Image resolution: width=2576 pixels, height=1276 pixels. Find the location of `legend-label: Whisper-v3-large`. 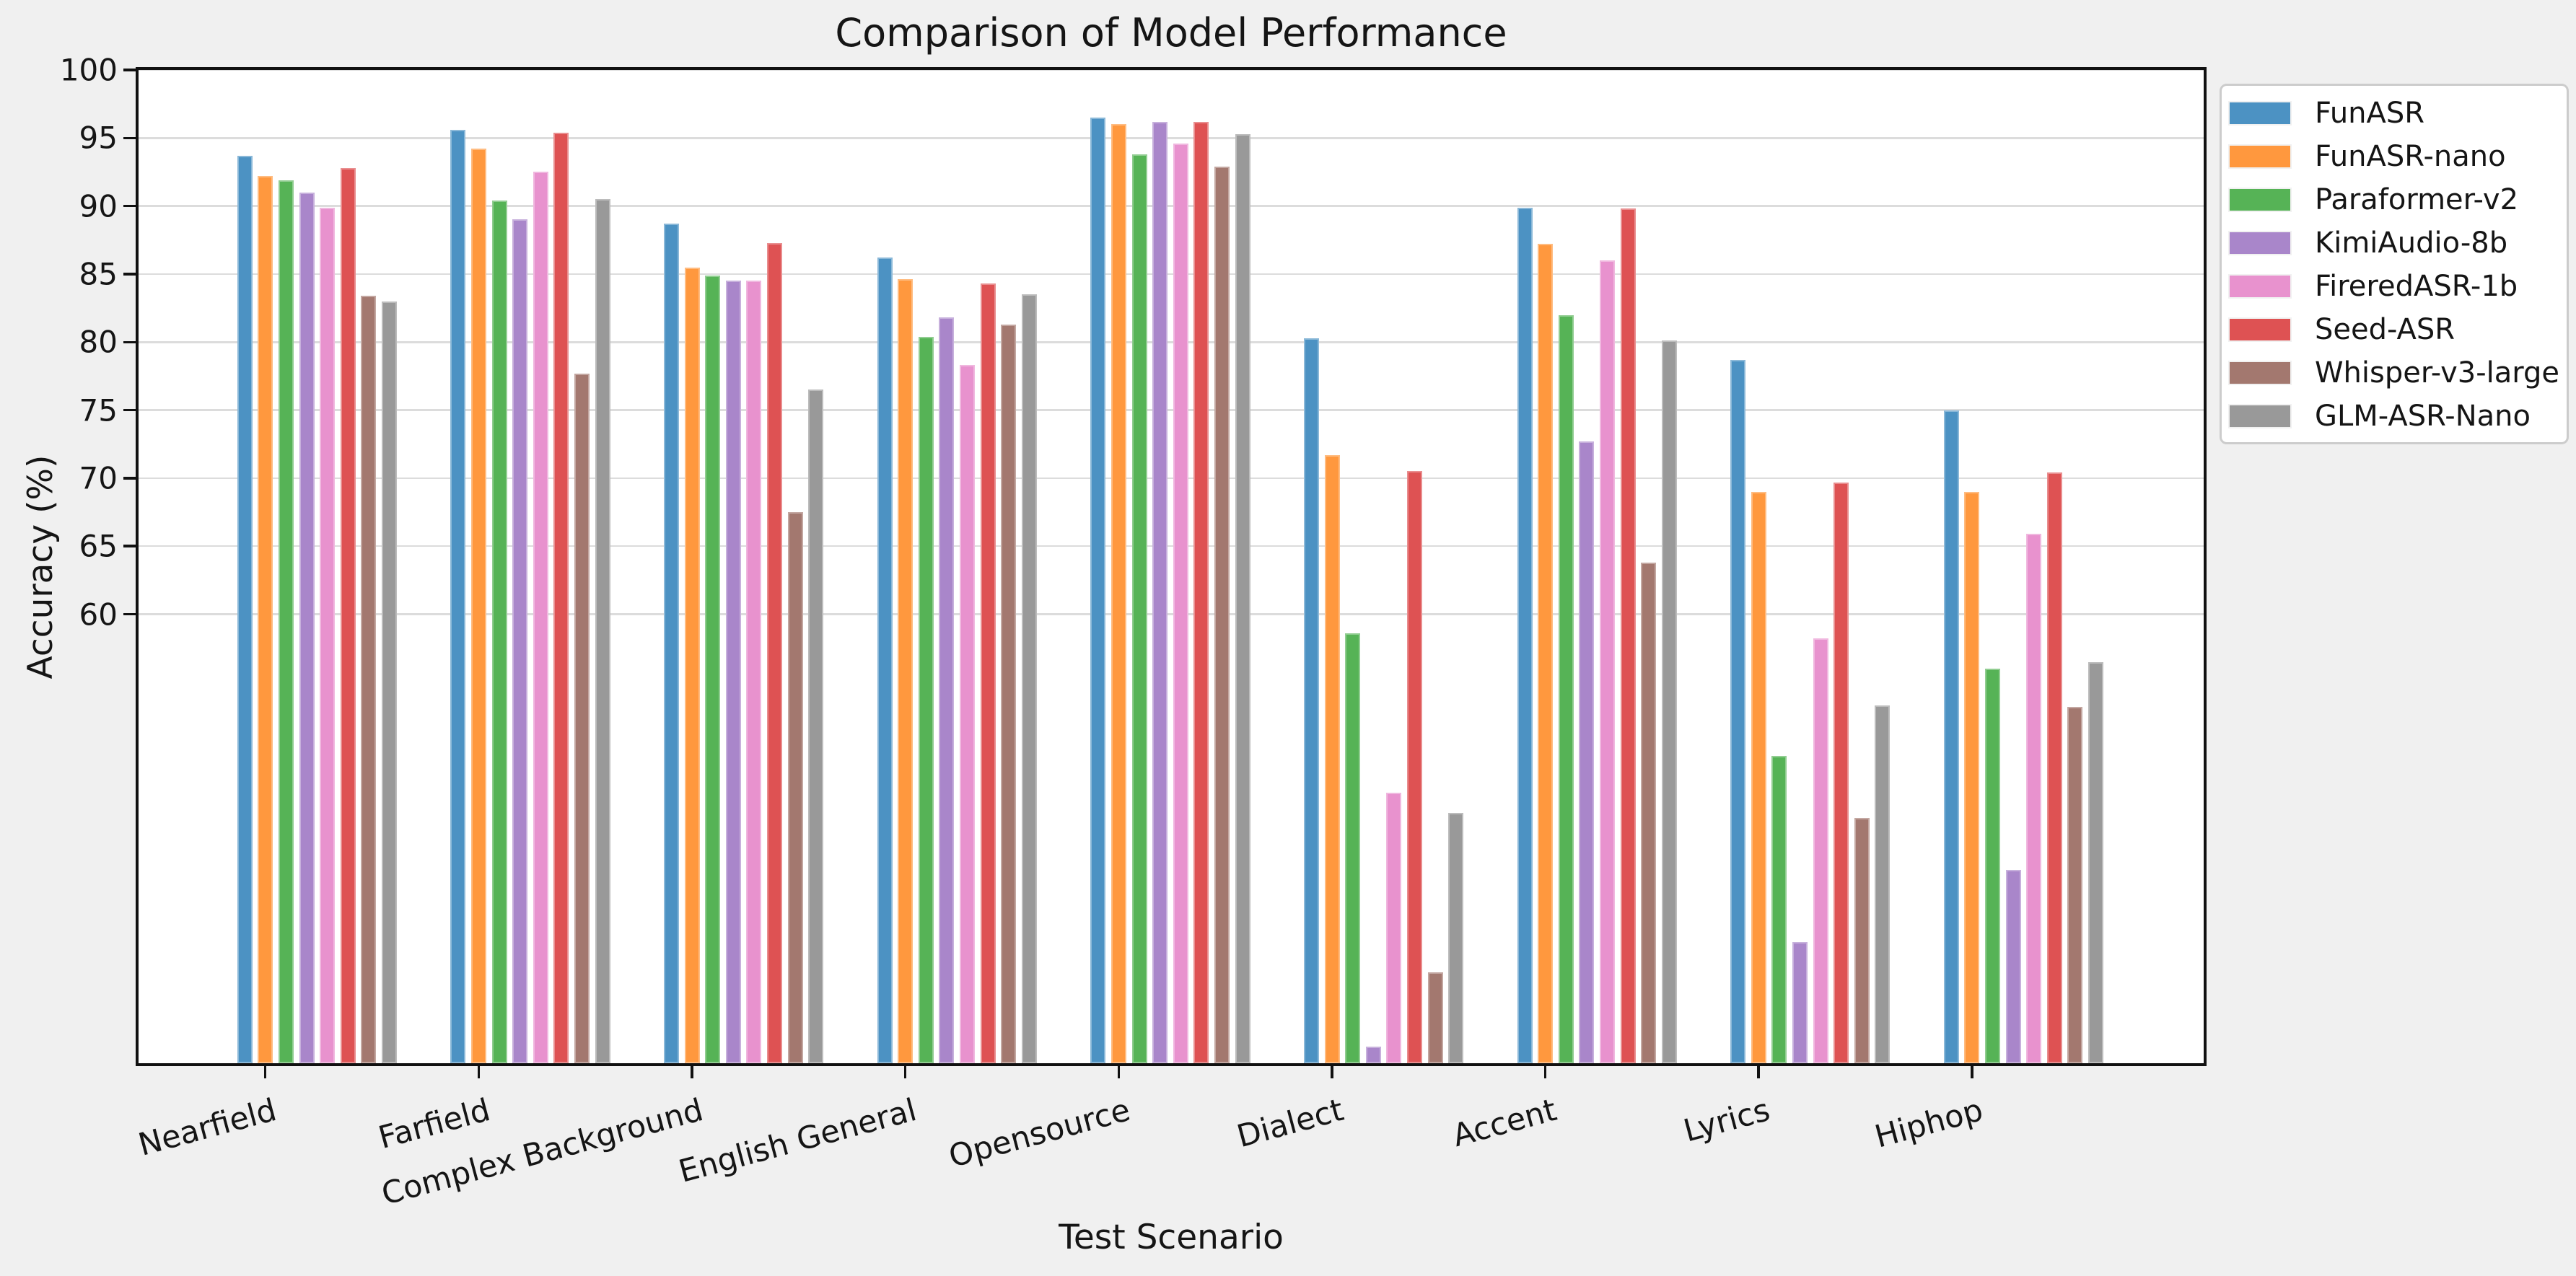

legend-label: Whisper-v3-large is located at coordinates (2437, 373).